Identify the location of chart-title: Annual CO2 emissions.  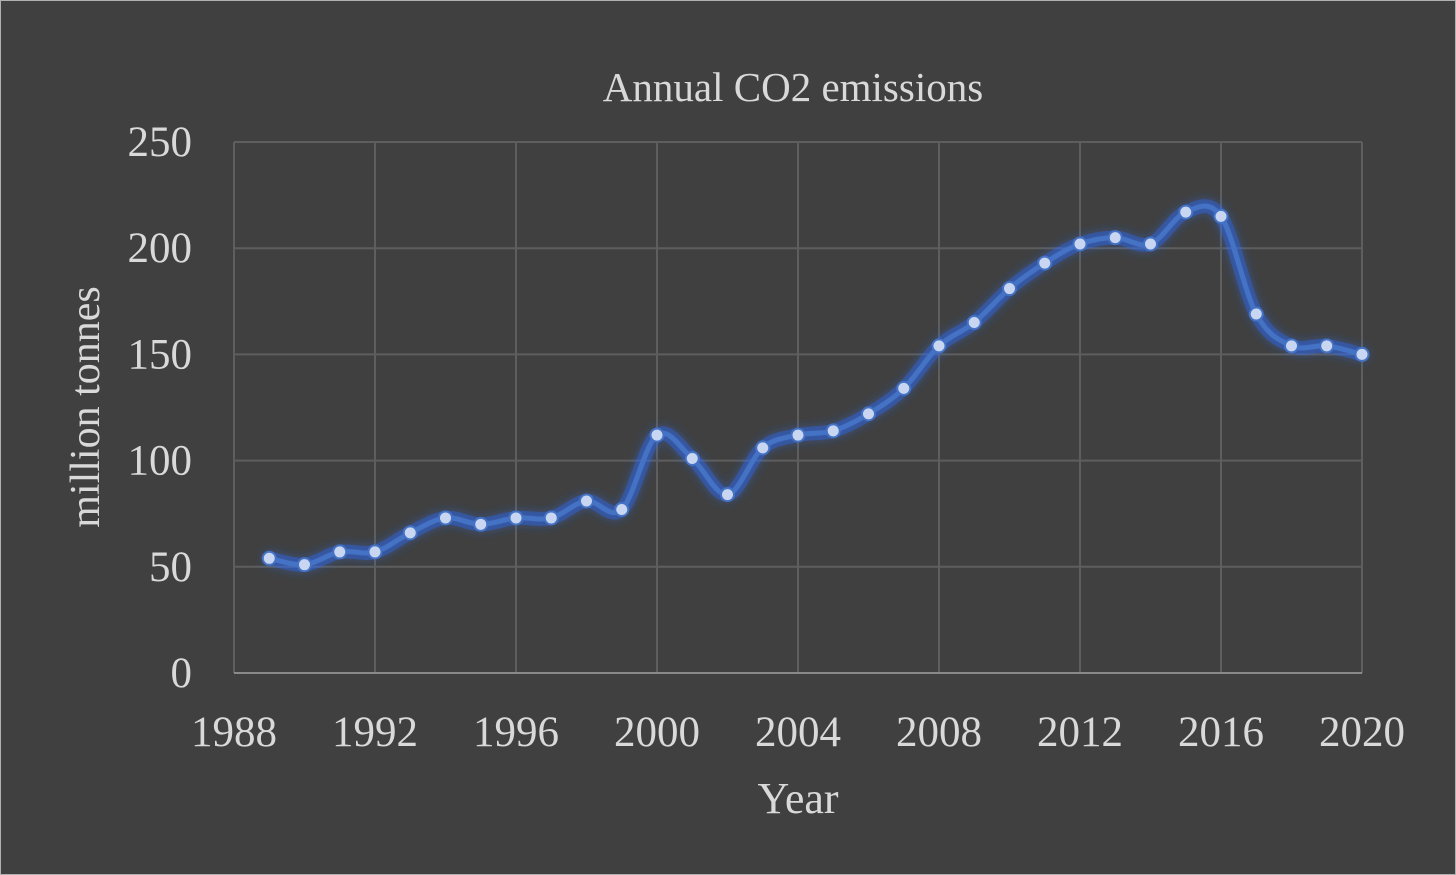
(793, 87).